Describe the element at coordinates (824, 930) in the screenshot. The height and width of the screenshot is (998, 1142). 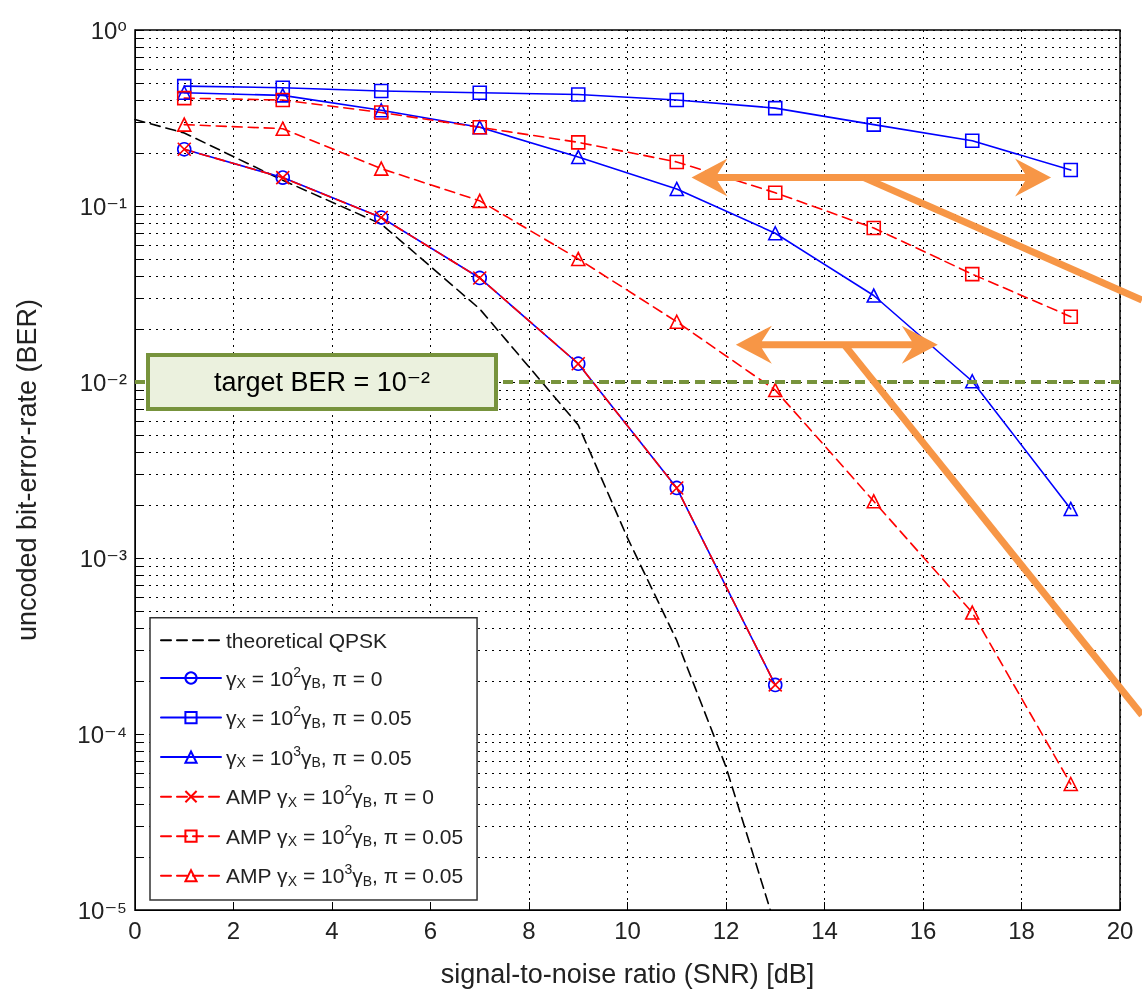
I see `x-tick-label: 14` at that location.